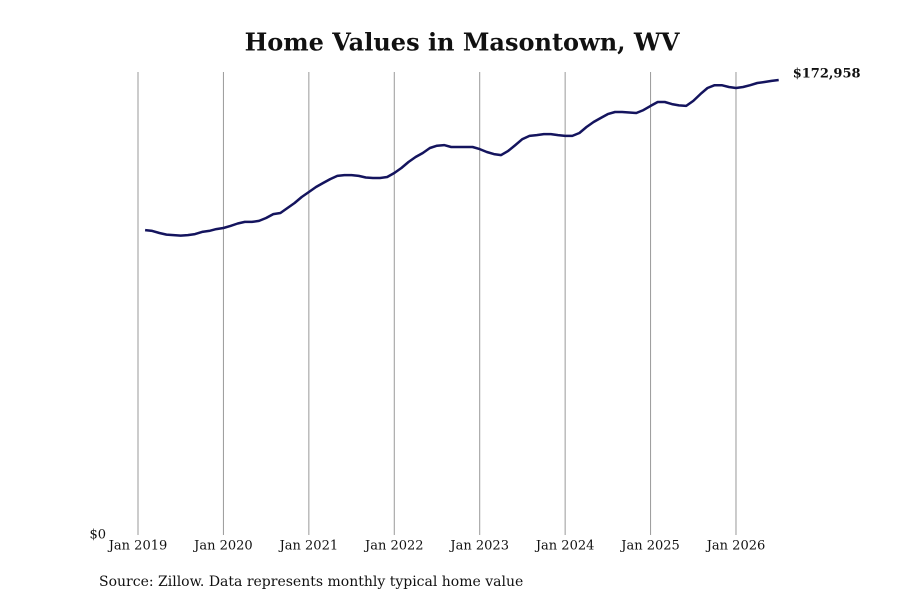 The height and width of the screenshot is (600, 900). I want to click on y-tick-label: $0, so click(97, 535).